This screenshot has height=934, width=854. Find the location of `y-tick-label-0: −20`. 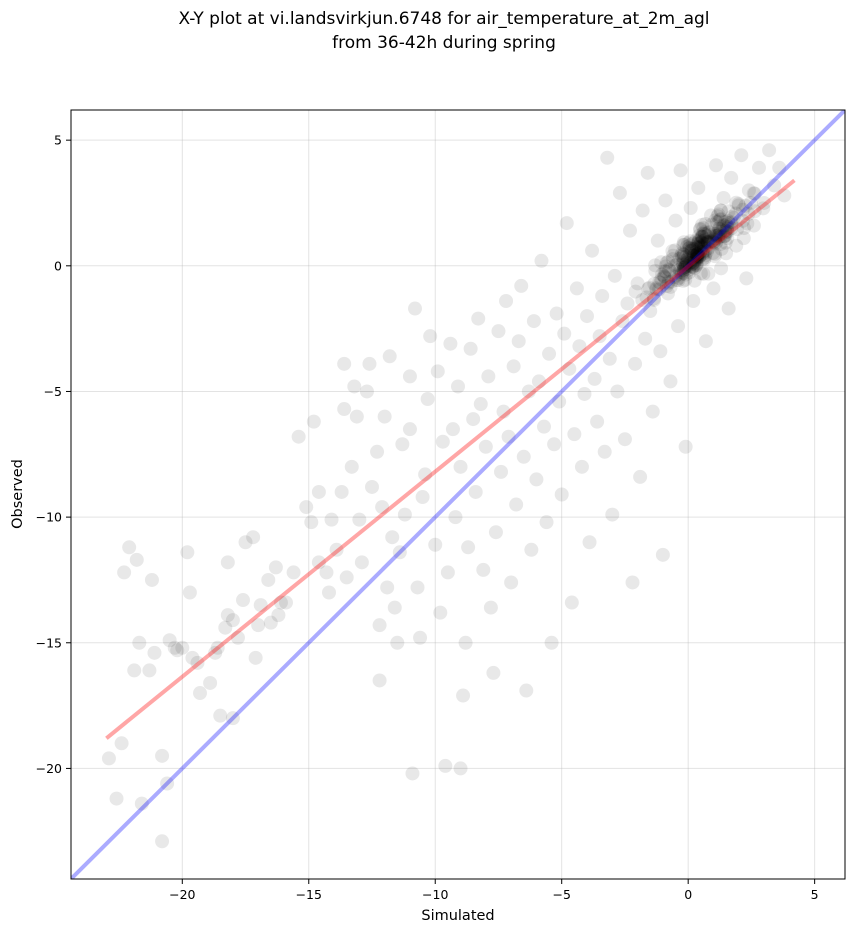

y-tick-label-0: −20 is located at coordinates (49, 768).